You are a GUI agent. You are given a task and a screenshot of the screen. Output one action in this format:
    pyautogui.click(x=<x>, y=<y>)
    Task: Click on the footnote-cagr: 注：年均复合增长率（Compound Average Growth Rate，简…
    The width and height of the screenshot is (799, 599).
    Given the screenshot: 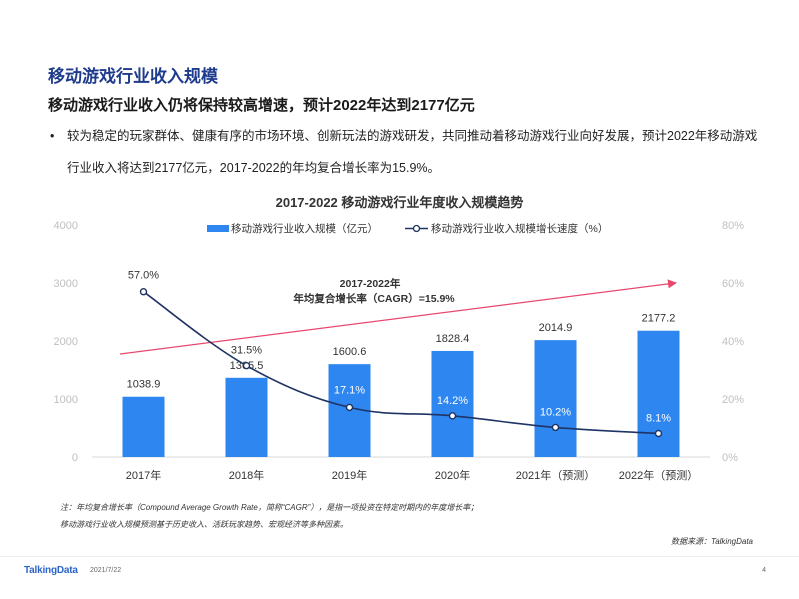 What is the action you would take?
    pyautogui.click(x=269, y=507)
    